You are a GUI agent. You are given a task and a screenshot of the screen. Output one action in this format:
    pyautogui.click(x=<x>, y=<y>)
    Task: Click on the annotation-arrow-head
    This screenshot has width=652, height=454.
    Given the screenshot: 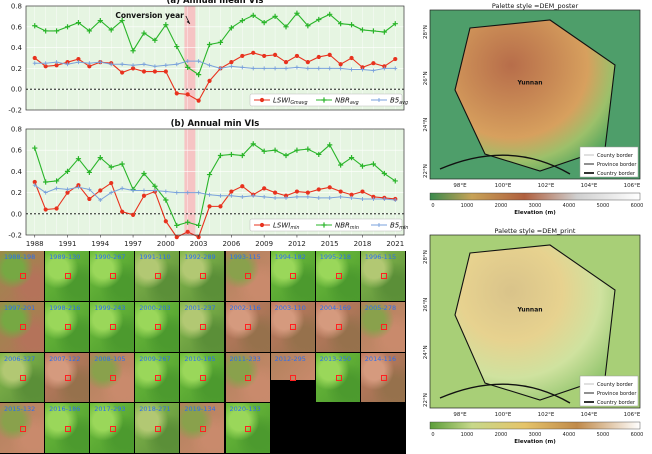 What is the action you would take?
    pyautogui.click(x=188, y=22)
    